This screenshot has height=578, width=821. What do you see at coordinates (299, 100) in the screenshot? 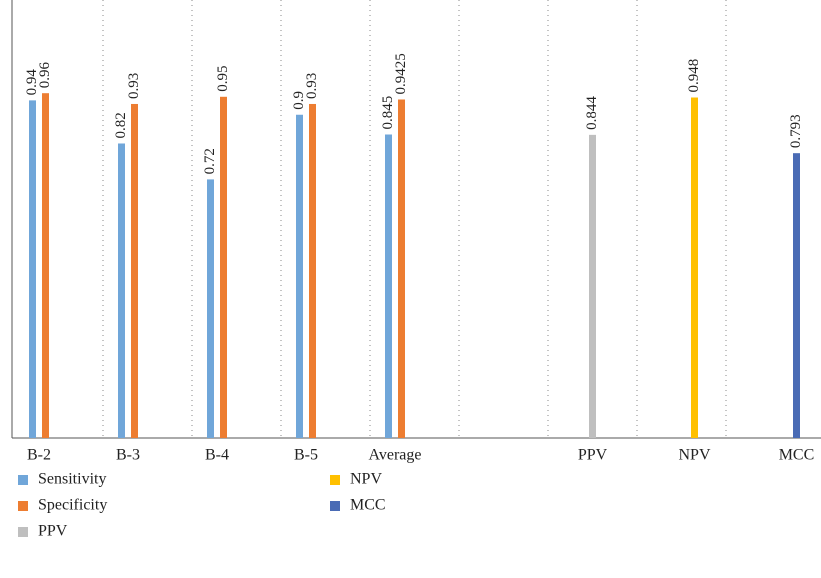
I see `value-label: 0.9` at bounding box center [299, 100].